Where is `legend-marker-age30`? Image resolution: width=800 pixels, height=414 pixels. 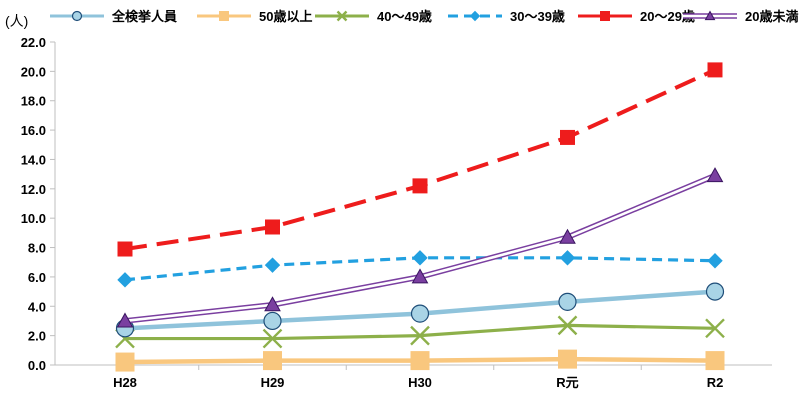 legend-marker-age30 is located at coordinates (475, 16).